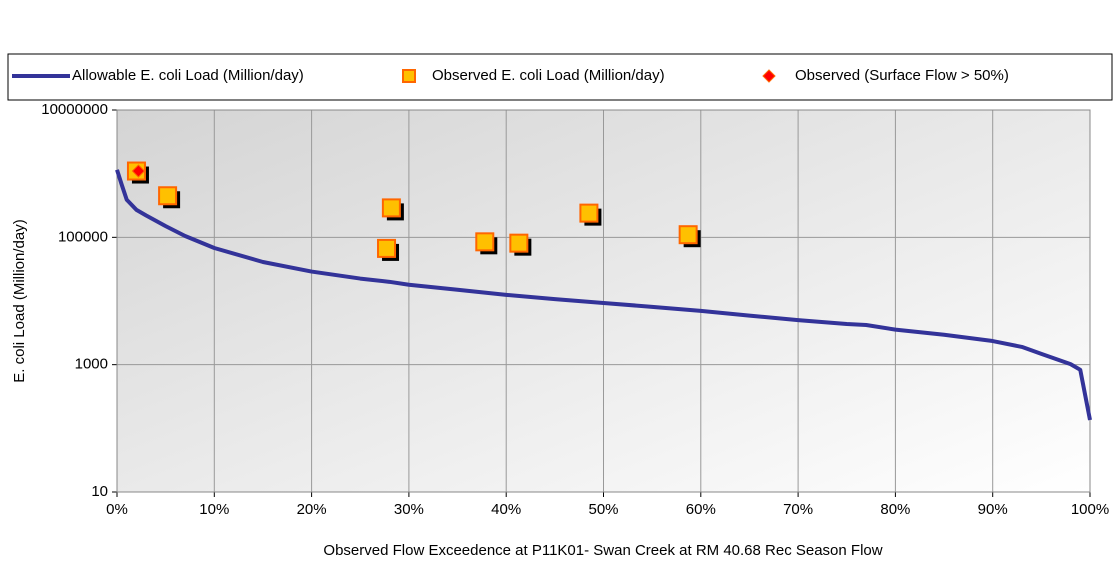  What do you see at coordinates (74, 109) in the screenshot?
I see `y-tick-label: 10000000` at bounding box center [74, 109].